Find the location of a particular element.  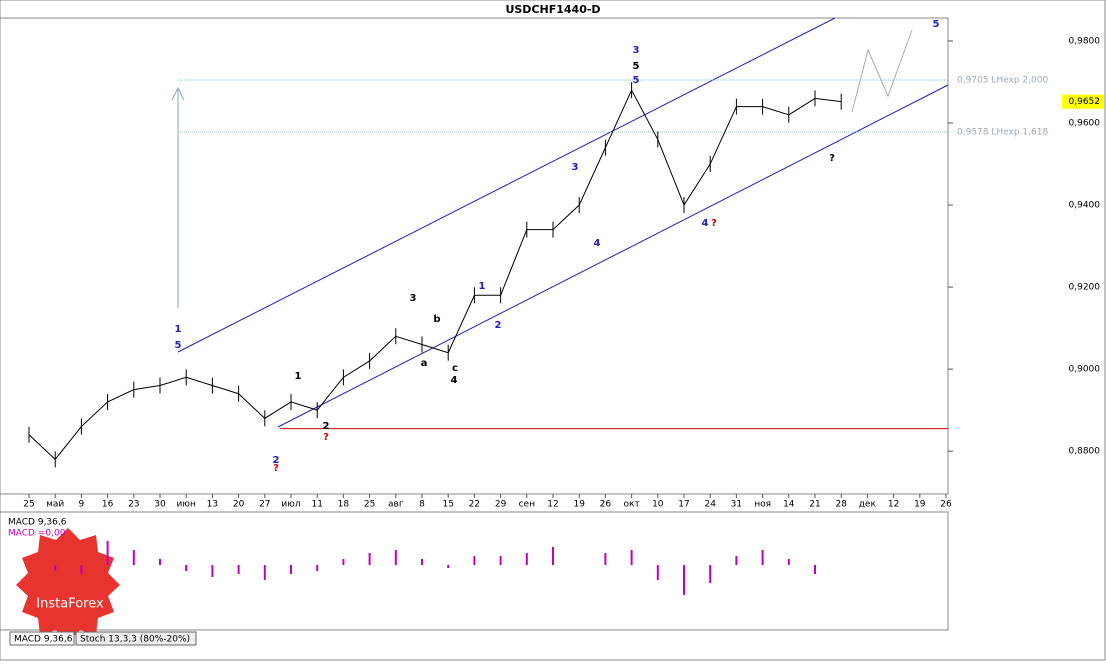

current-price-label: 0,9652 is located at coordinates (1085, 102).